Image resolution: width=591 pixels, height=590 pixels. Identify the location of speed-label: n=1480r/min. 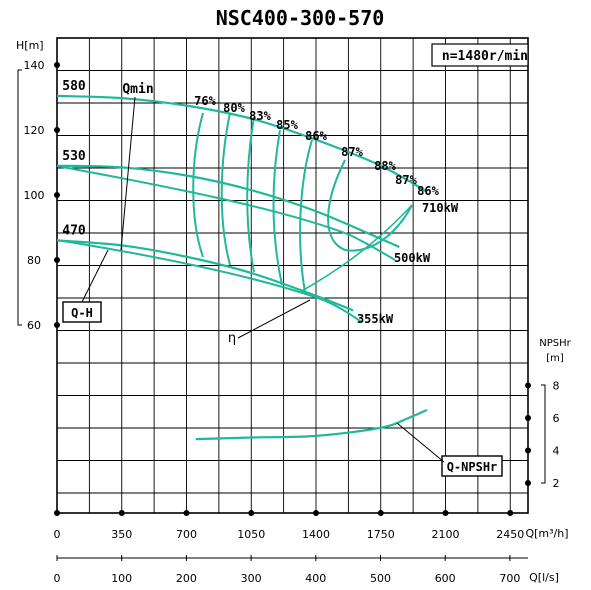
(485, 56).